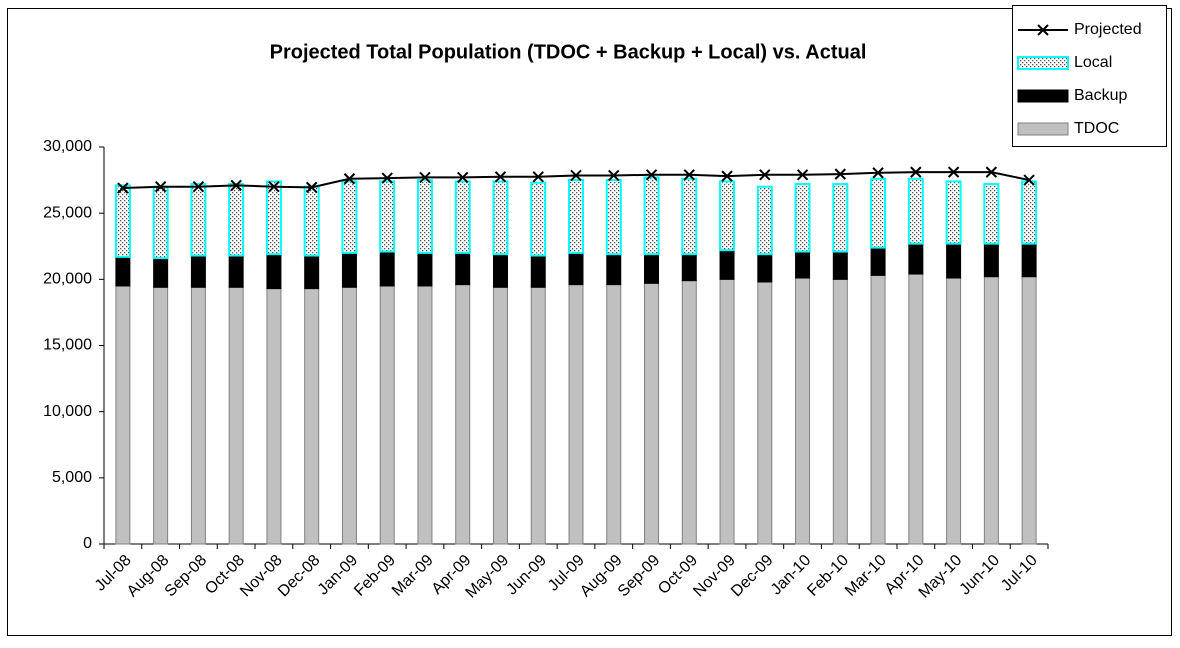 The height and width of the screenshot is (648, 1180). I want to click on legend-label: Local, so click(1093, 62).